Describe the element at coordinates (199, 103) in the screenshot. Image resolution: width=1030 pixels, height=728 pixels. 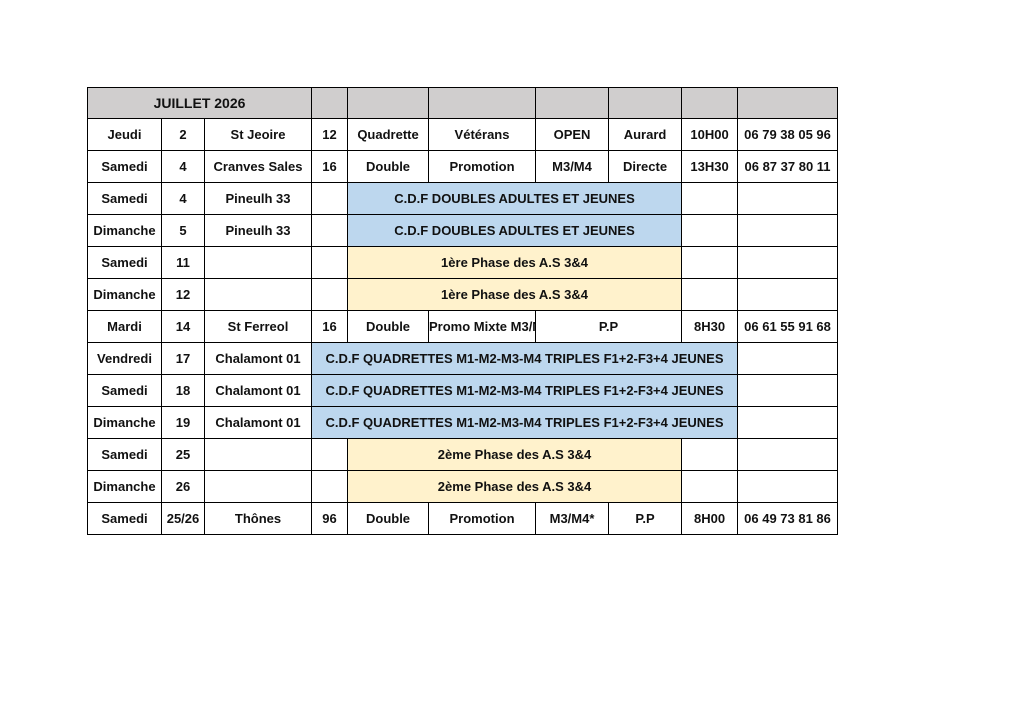
I see `month-title: JUILLET 2026` at that location.